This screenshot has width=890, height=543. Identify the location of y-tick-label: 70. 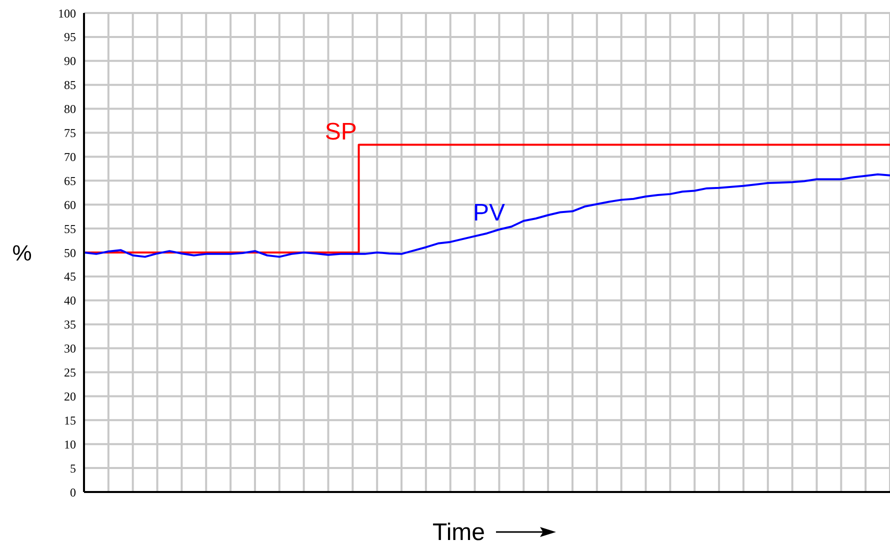
(70, 157).